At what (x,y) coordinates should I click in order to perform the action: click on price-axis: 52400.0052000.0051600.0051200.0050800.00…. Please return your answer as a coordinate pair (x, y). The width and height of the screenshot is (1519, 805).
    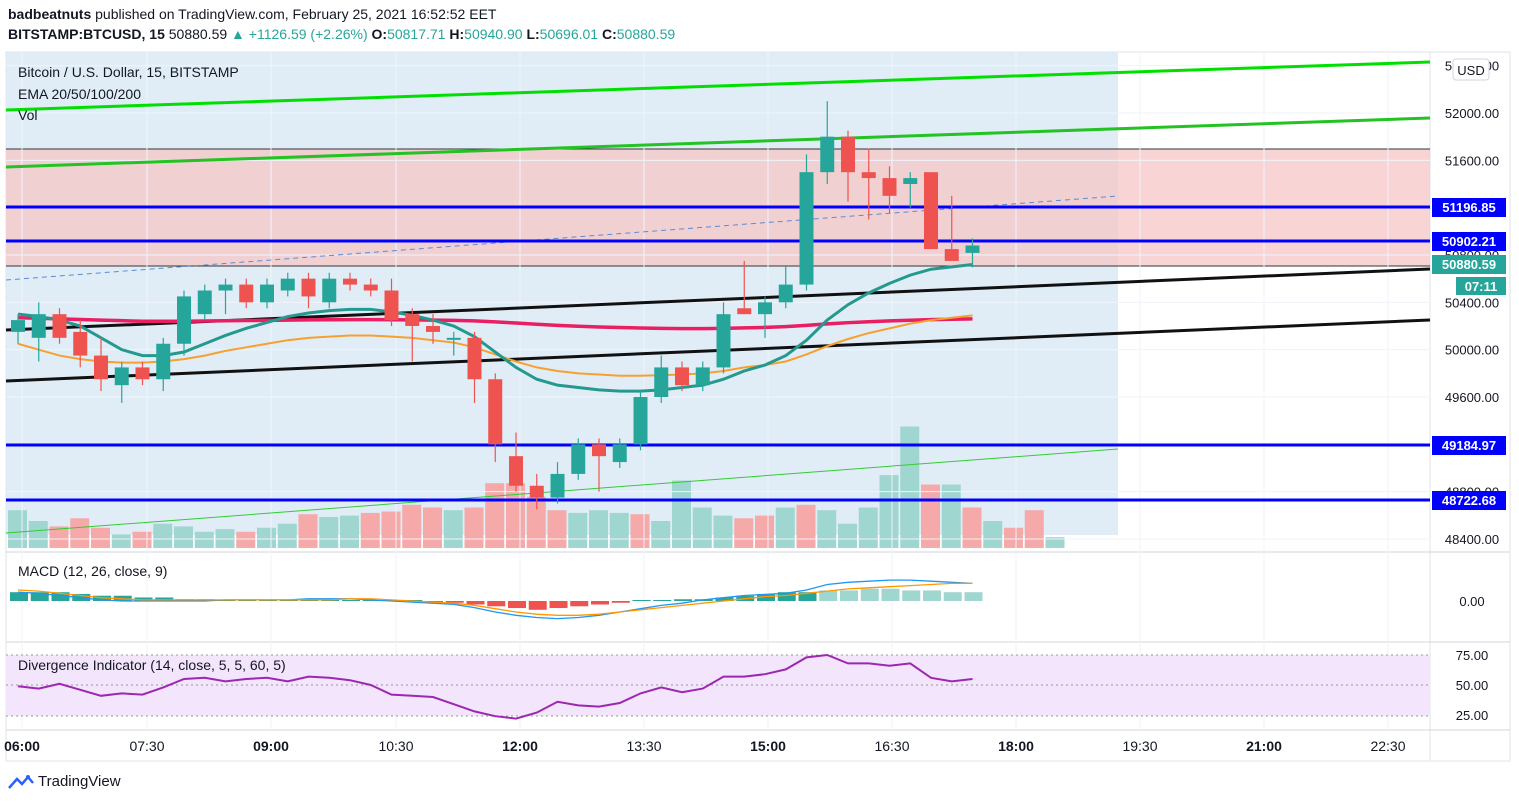
    Looking at the image, I should click on (1472, 391).